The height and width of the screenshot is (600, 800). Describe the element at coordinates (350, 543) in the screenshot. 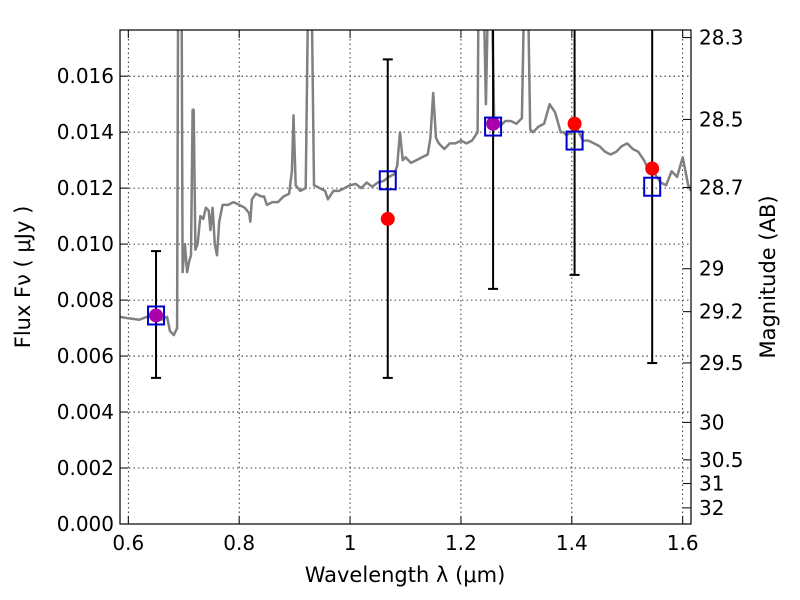

I see `x-tick-label: 1` at that location.